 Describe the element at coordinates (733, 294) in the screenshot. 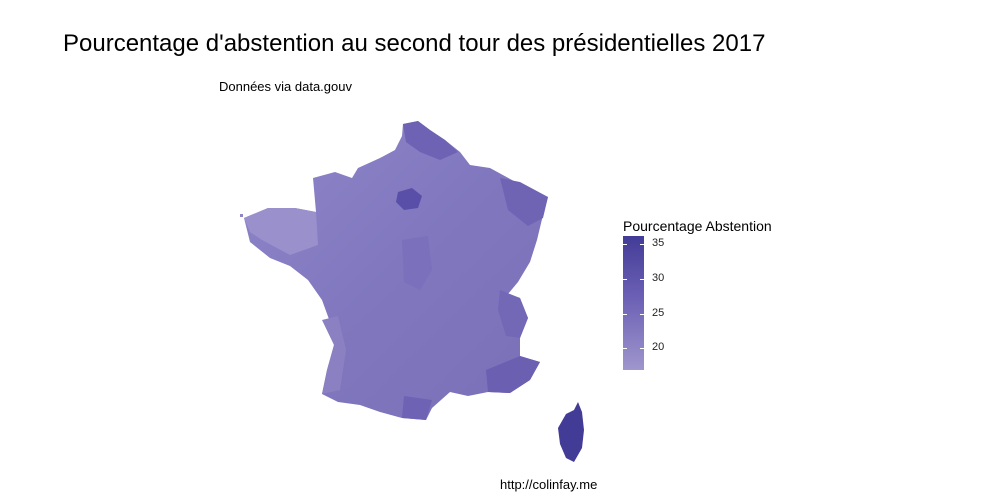

I see `legend: Pourcentage Abstention 35 30 25 20` at that location.